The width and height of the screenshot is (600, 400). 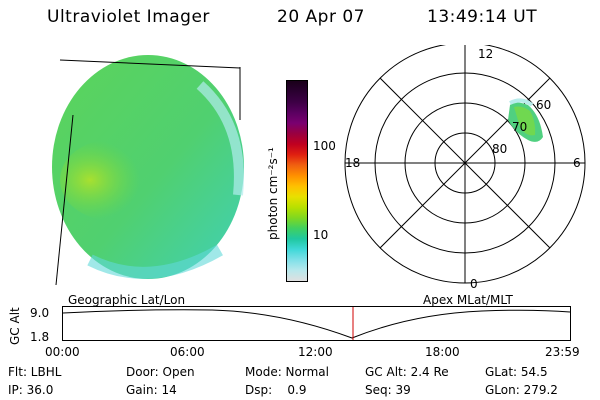 What do you see at coordinates (521, 390) in the screenshot?
I see `info-glon: GLon: 279.2` at bounding box center [521, 390].